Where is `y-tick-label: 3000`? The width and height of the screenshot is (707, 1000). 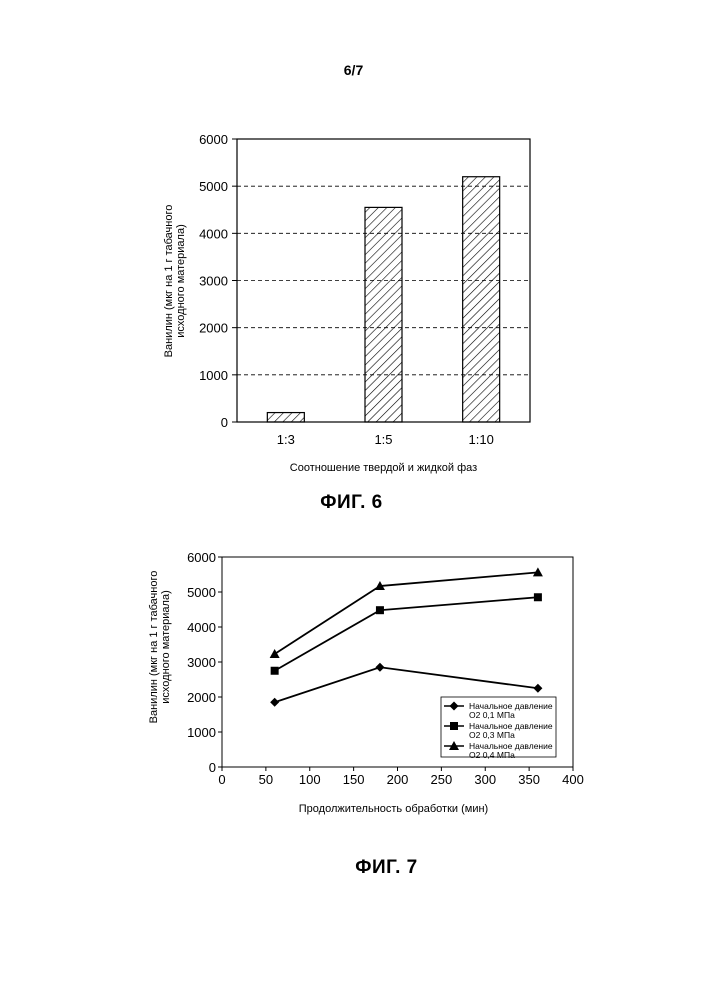 y-tick-label: 3000 is located at coordinates (201, 662).